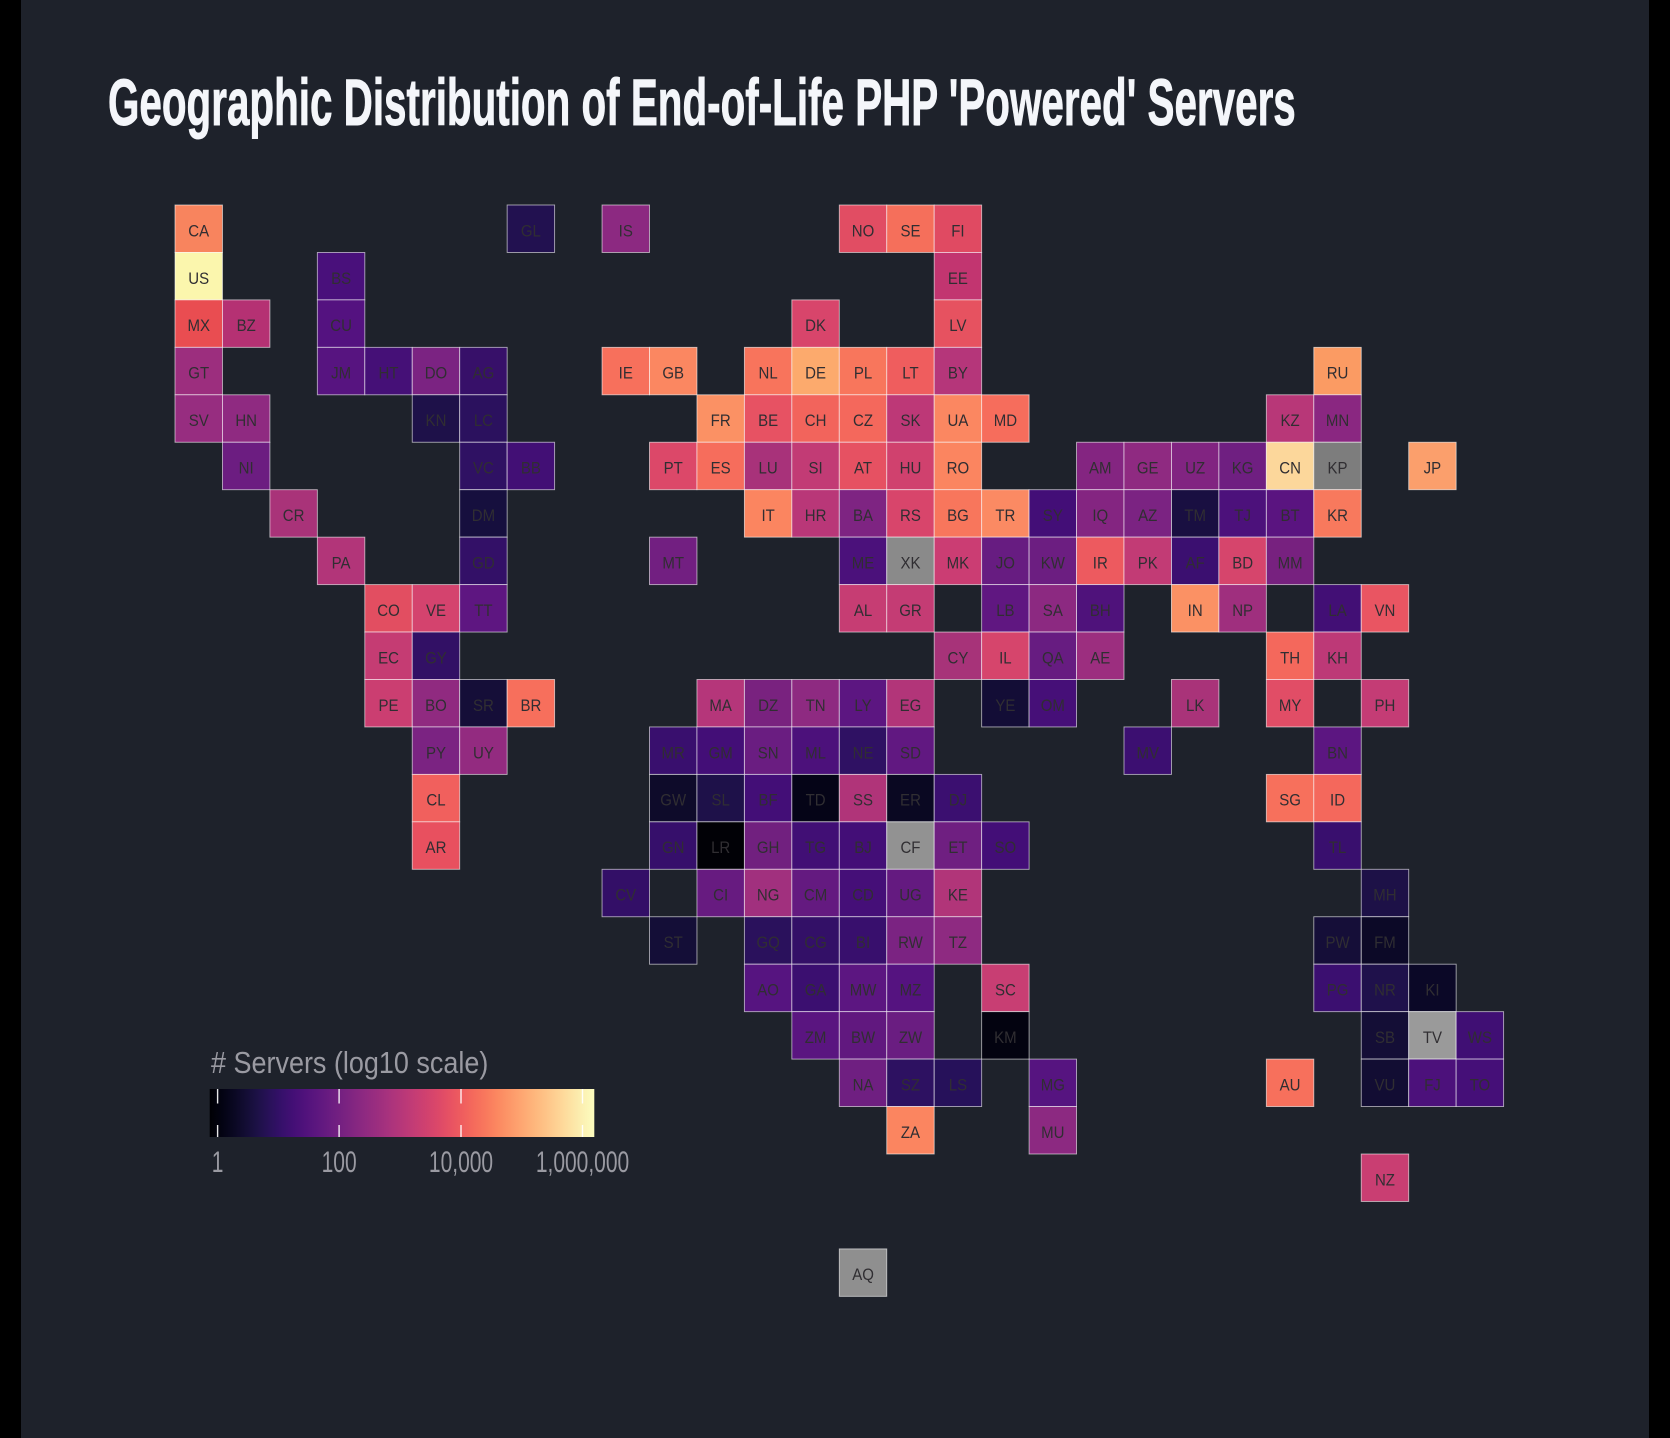  What do you see at coordinates (436, 849) in the screenshot?
I see `svg-text: AR` at bounding box center [436, 849].